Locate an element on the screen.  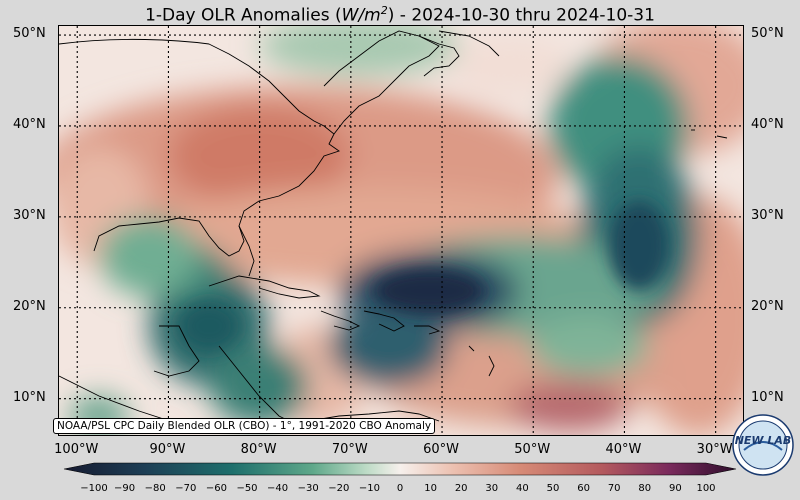
colorbar-tick-label: −70 is located at coordinates (186, 488).